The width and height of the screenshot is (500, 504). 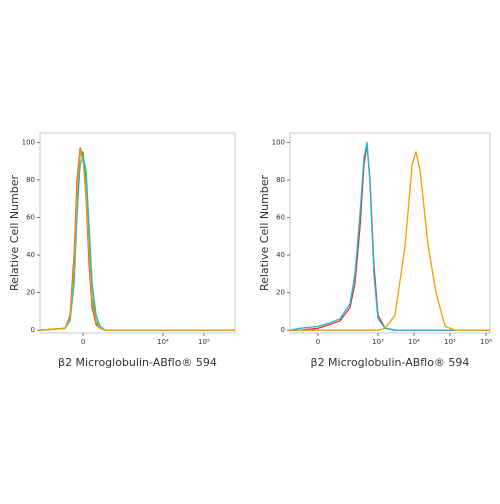 I want to click on x-tick-label: 10³, so click(x=378, y=342).